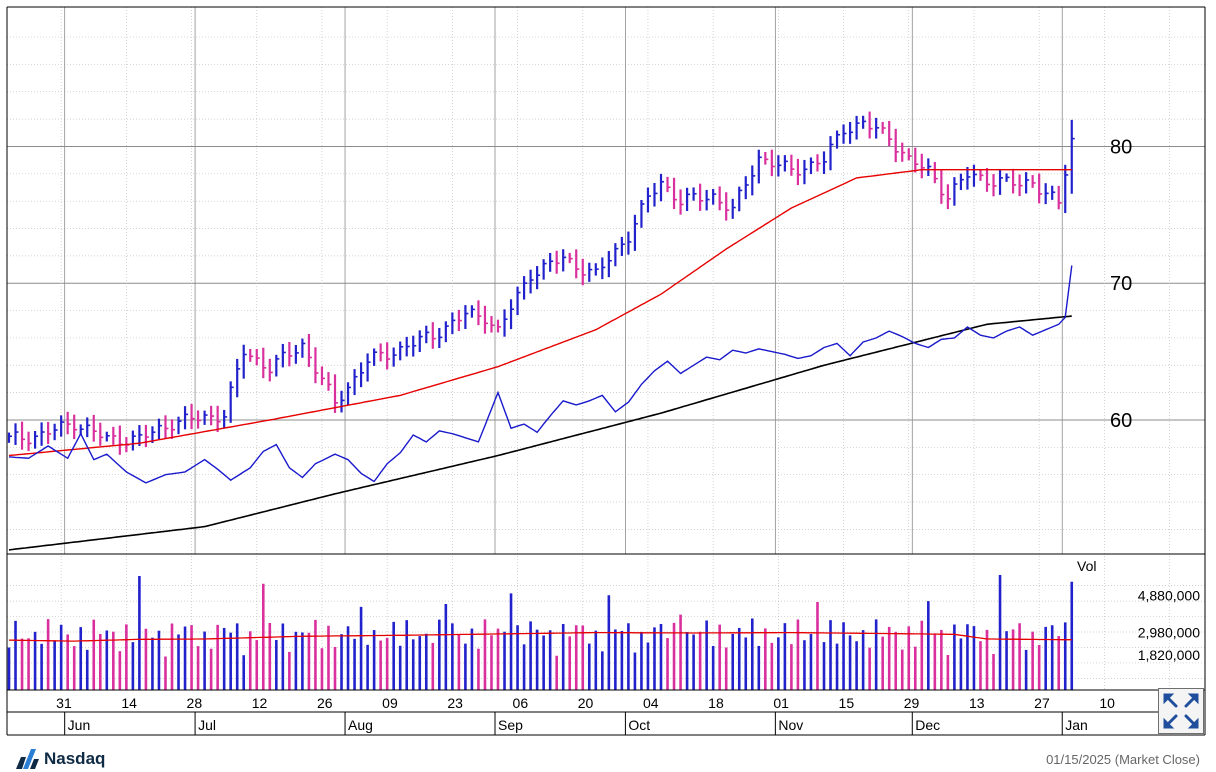 The height and width of the screenshot is (772, 1216). I want to click on expand-arrows-icon, so click(1181, 711).